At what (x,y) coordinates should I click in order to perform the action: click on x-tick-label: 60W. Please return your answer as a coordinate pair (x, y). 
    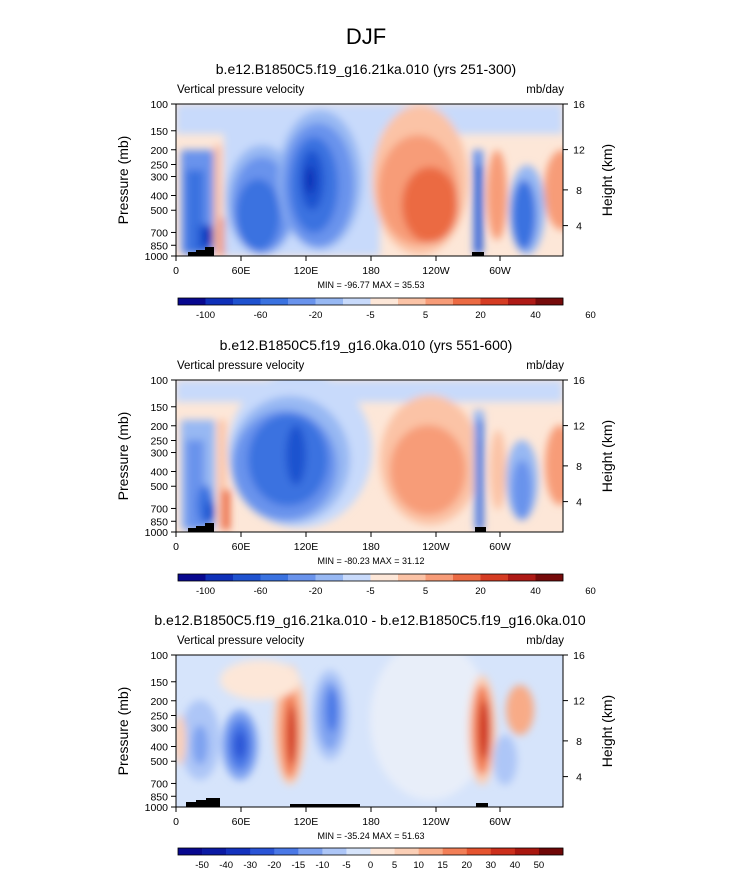
    Looking at the image, I should click on (500, 271).